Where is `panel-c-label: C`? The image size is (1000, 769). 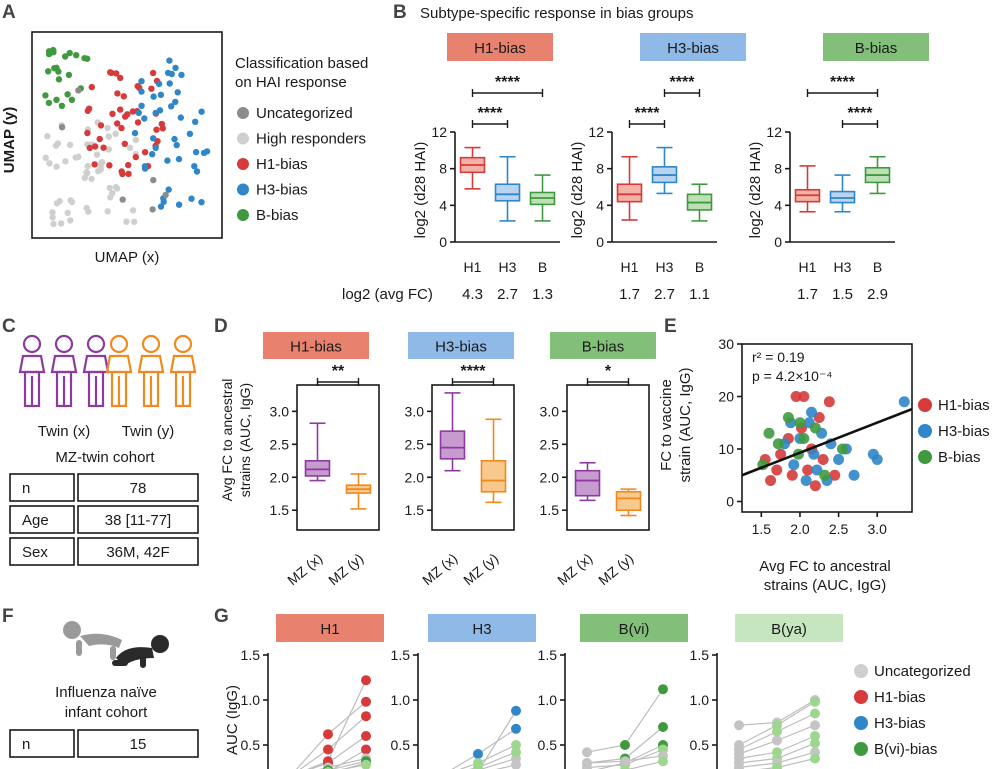
panel-c-label: C is located at coordinates (9, 326).